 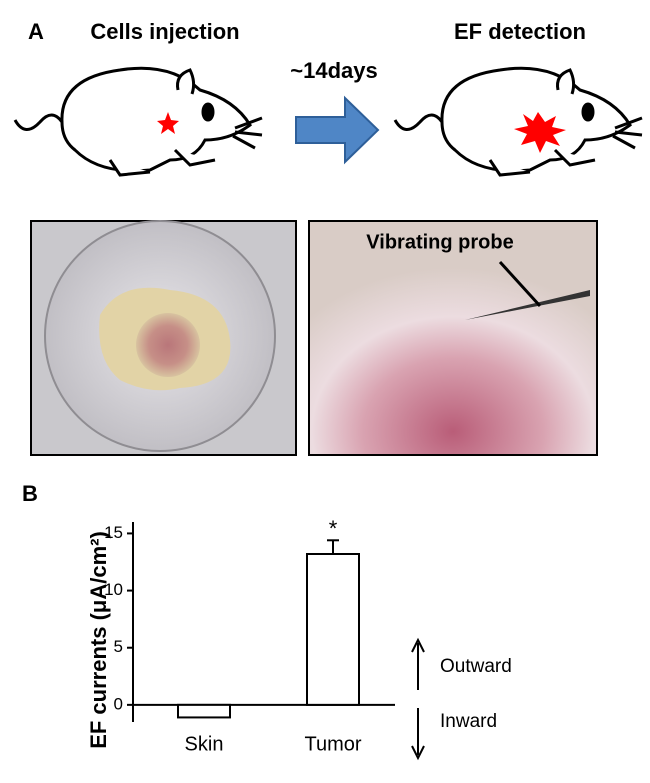 What do you see at coordinates (168, 345) in the screenshot?
I see `tumor` at bounding box center [168, 345].